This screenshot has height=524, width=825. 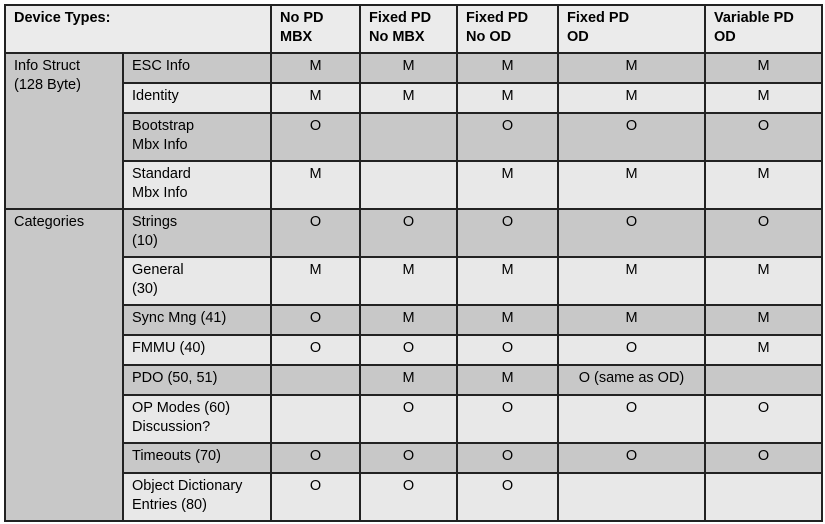 What do you see at coordinates (64, 131) in the screenshot?
I see `group-label: Info Struct (128 Byte)` at bounding box center [64, 131].